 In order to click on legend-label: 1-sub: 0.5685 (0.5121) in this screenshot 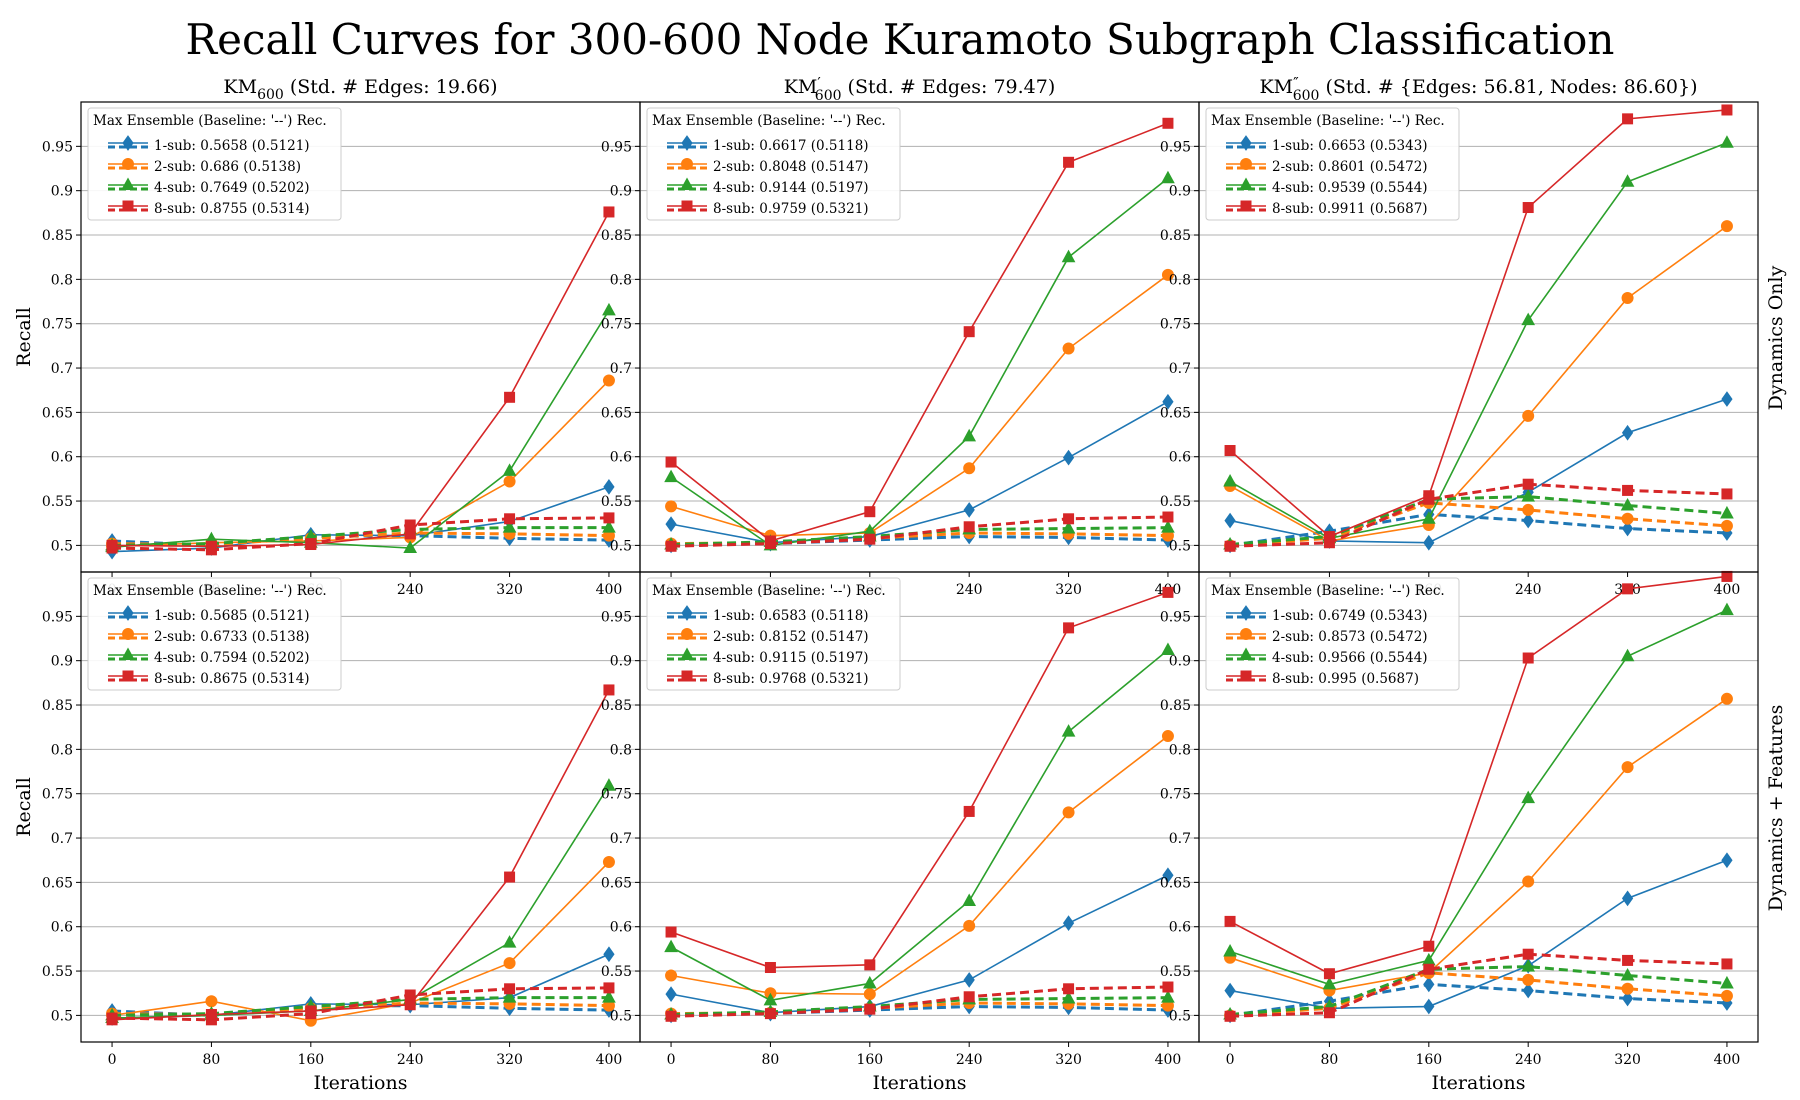, I will do `click(232, 616)`.